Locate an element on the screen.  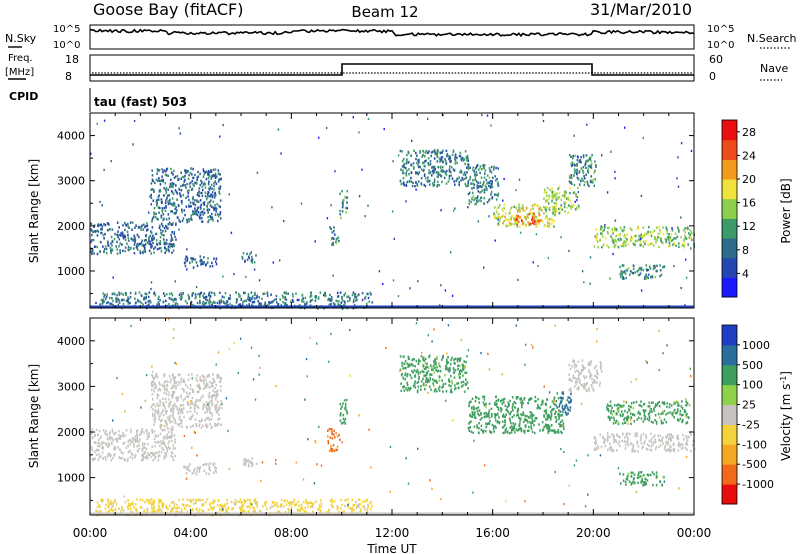
y-tick-label: 3000 is located at coordinates (71, 181).